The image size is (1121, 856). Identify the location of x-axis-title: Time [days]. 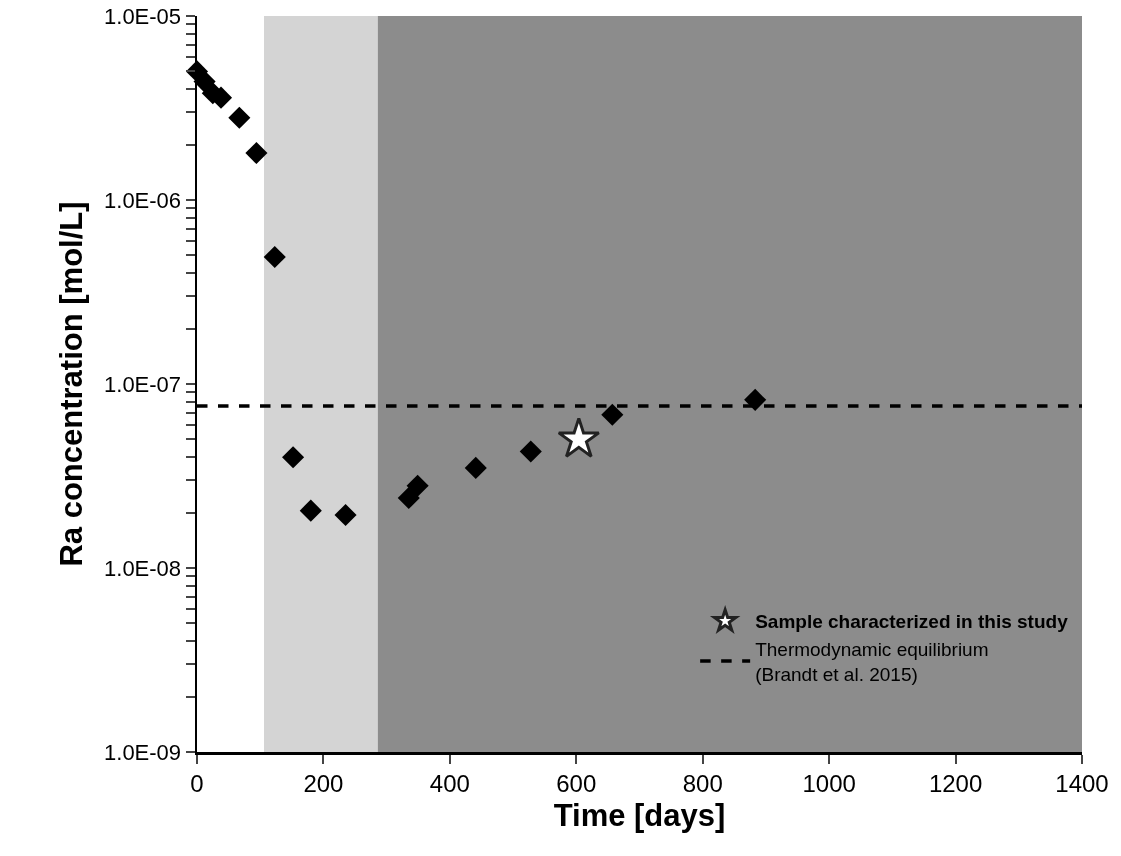
(639, 815).